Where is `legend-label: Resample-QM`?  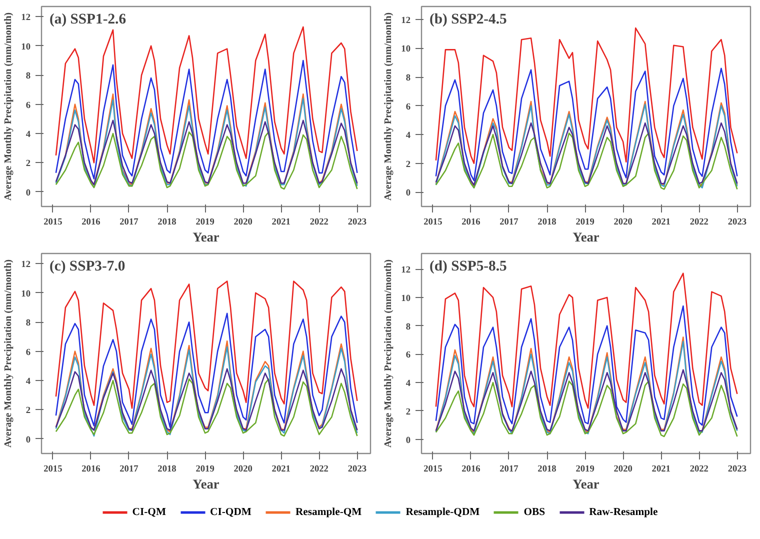 legend-label: Resample-QM is located at coordinates (328, 512).